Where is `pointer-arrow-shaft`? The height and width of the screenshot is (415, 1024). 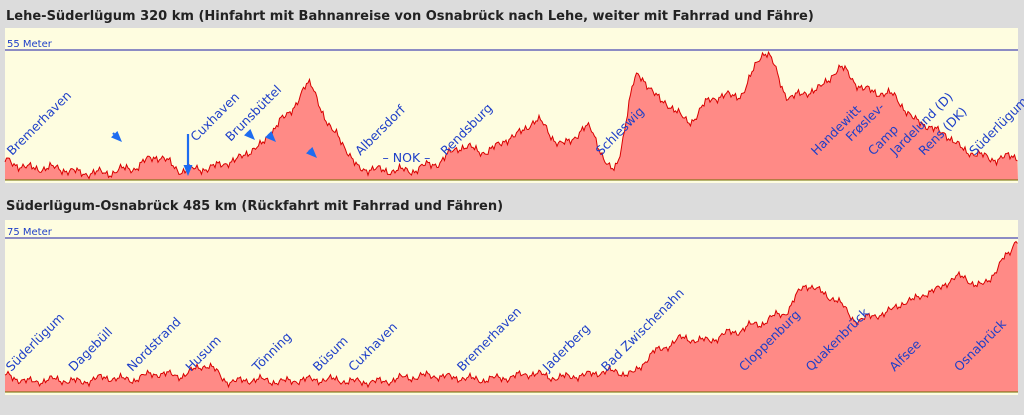
pointer-arrow-shaft is located at coordinates (113, 133).